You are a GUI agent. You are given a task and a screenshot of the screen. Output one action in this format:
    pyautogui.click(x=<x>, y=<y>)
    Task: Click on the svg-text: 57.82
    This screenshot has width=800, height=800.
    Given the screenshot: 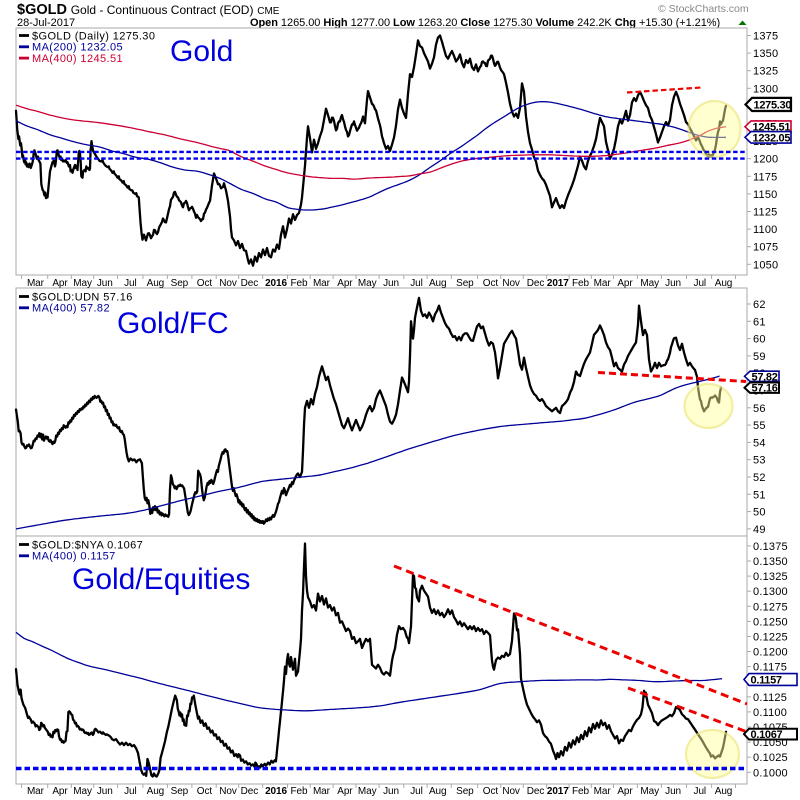 What is the action you would take?
    pyautogui.click(x=765, y=377)
    